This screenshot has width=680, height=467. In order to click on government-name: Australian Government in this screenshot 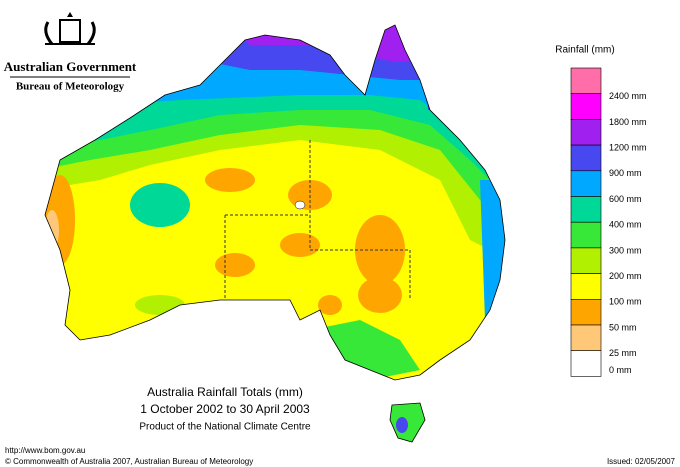, I will do `click(70, 66)`.